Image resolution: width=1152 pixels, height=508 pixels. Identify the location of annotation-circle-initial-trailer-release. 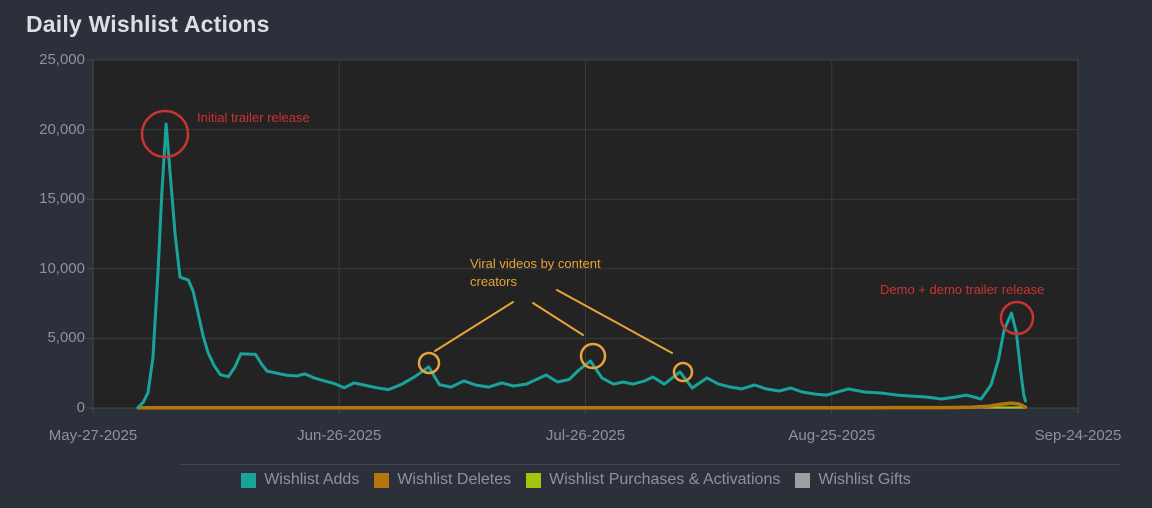
(165, 134).